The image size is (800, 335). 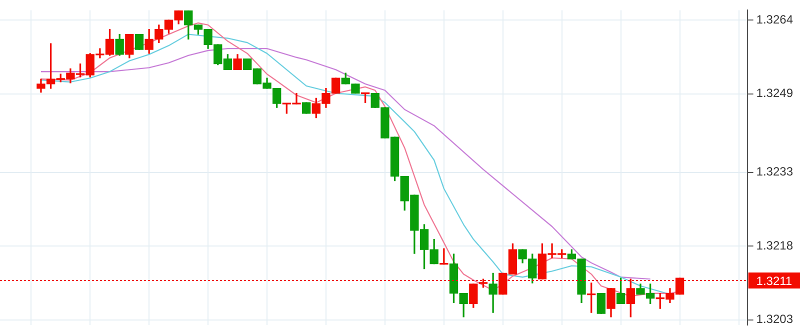 What do you see at coordinates (775, 245) in the screenshot?
I see `y-tick-label: 1.3218` at bounding box center [775, 245].